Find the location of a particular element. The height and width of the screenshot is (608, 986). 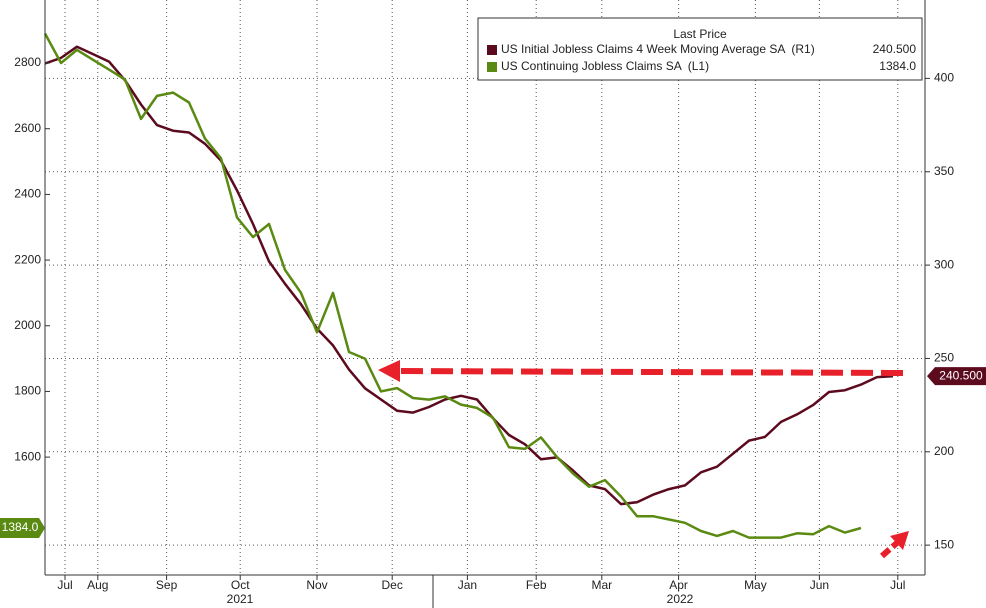

y-tick-label: 2600 is located at coordinates (27, 128).